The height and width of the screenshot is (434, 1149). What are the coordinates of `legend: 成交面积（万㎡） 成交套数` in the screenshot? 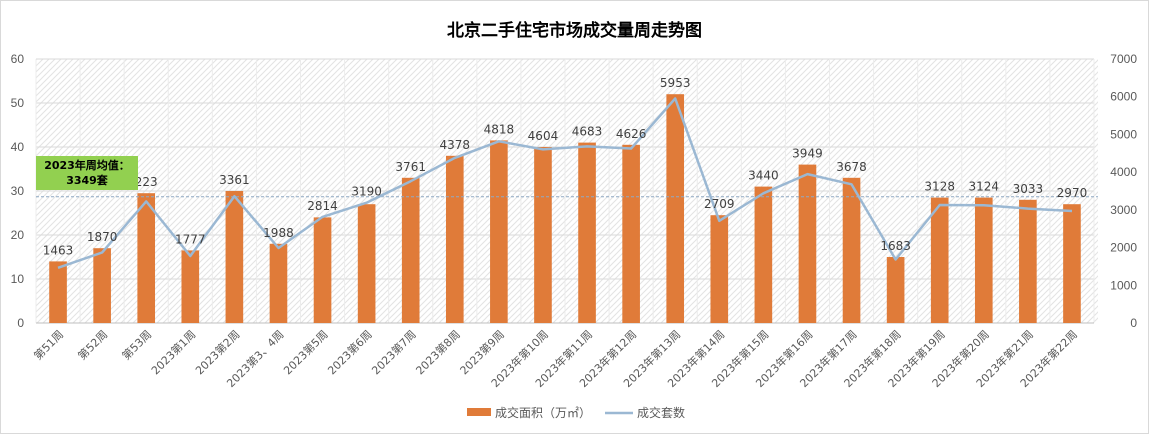 It's located at (576, 412).